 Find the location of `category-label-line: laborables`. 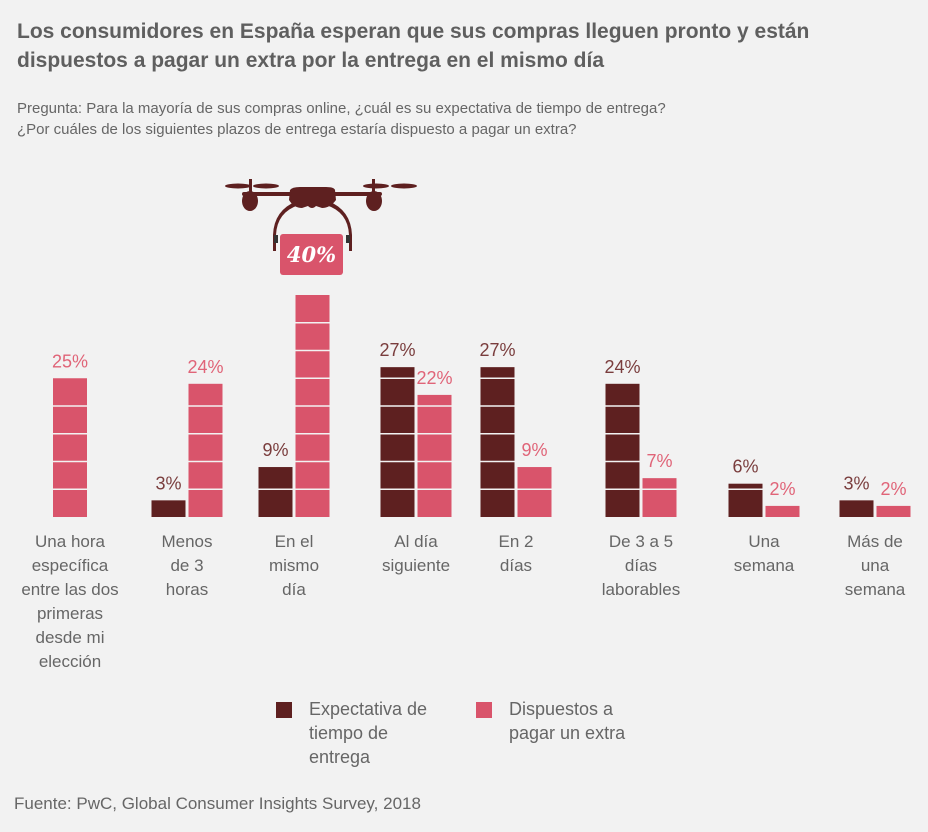

category-label-line: laborables is located at coordinates (641, 589).